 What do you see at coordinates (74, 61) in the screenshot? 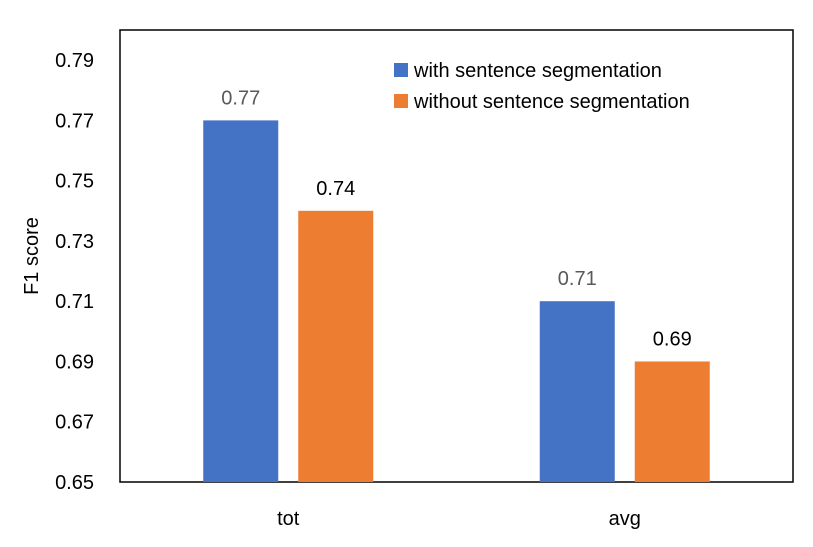
I see `y-tick-label: 0.79` at bounding box center [74, 61].